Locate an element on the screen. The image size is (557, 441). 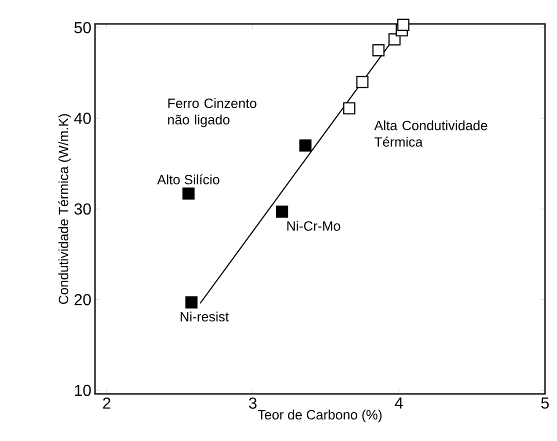
y-tick-label: 50 is located at coordinates (82, 28).